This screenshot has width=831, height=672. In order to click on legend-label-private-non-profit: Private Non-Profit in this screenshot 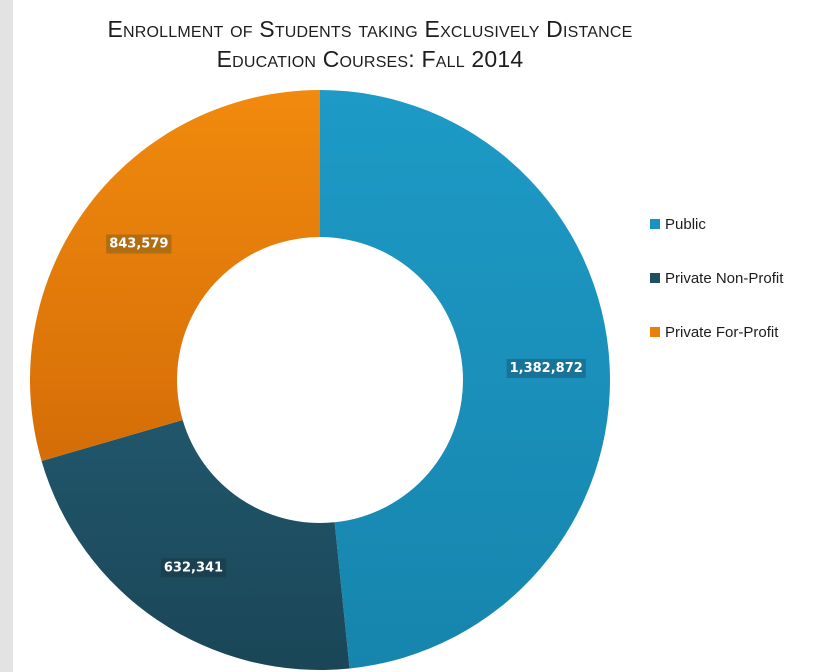, I will do `click(724, 278)`.